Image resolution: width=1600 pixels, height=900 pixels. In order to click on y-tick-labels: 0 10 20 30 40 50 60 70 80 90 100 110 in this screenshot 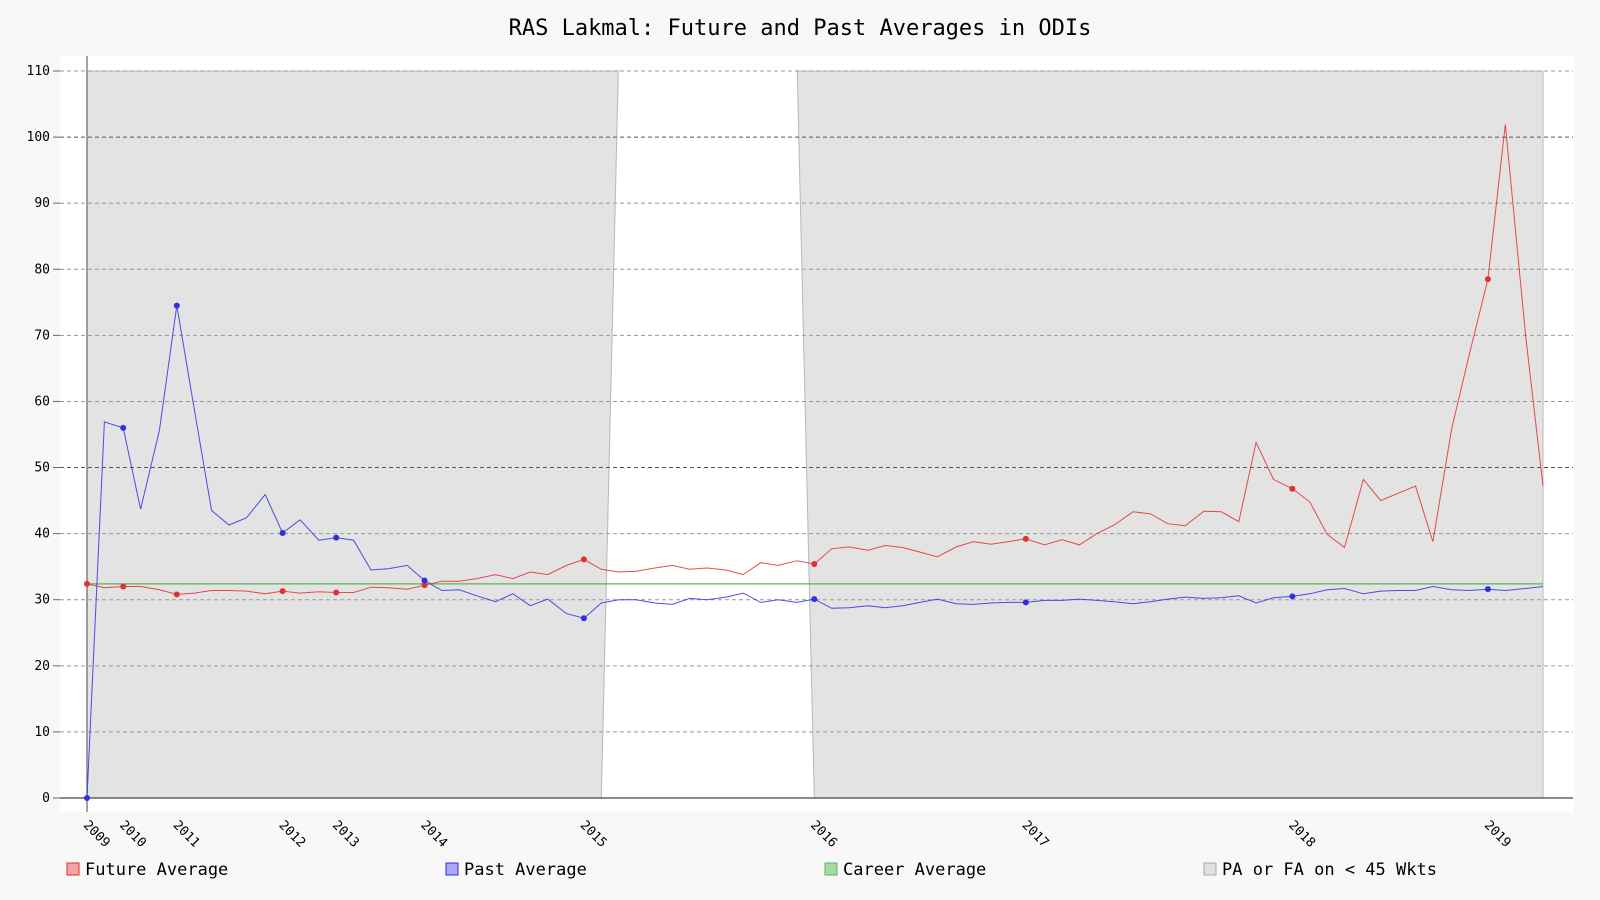, I will do `click(38, 435)`.